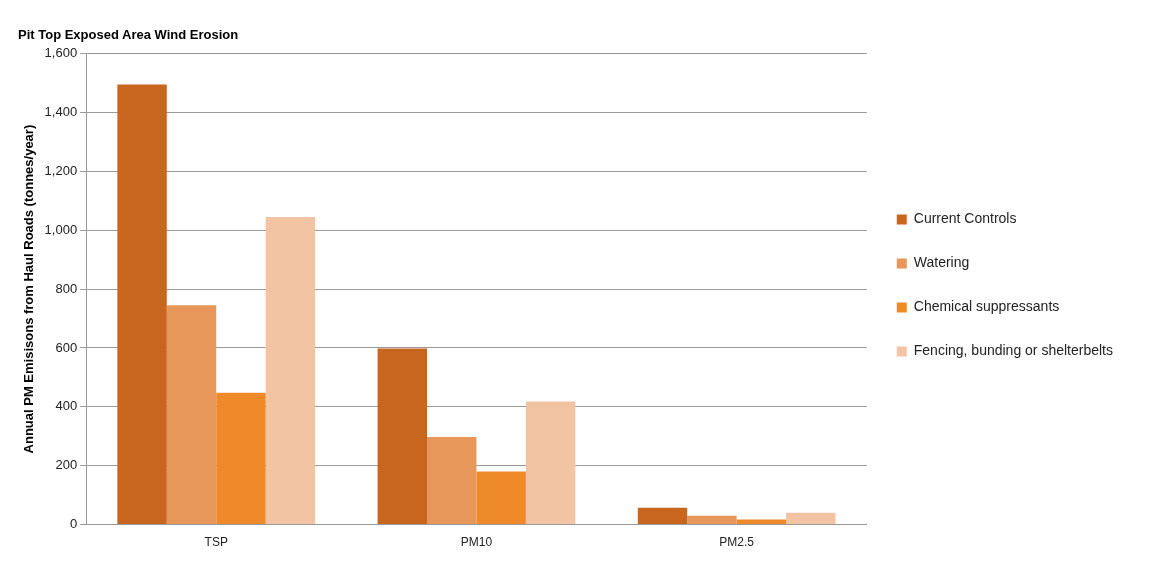 This screenshot has width=1155, height=575. What do you see at coordinates (476, 542) in the screenshot?
I see `x-tick-label: PM10` at bounding box center [476, 542].